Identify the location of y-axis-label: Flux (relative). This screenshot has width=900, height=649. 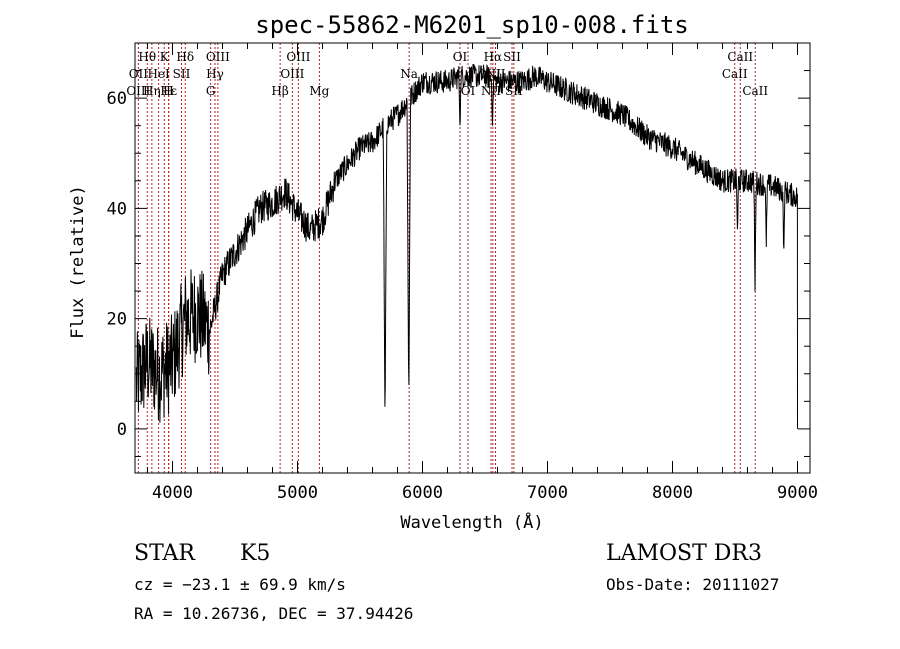
(78, 262).